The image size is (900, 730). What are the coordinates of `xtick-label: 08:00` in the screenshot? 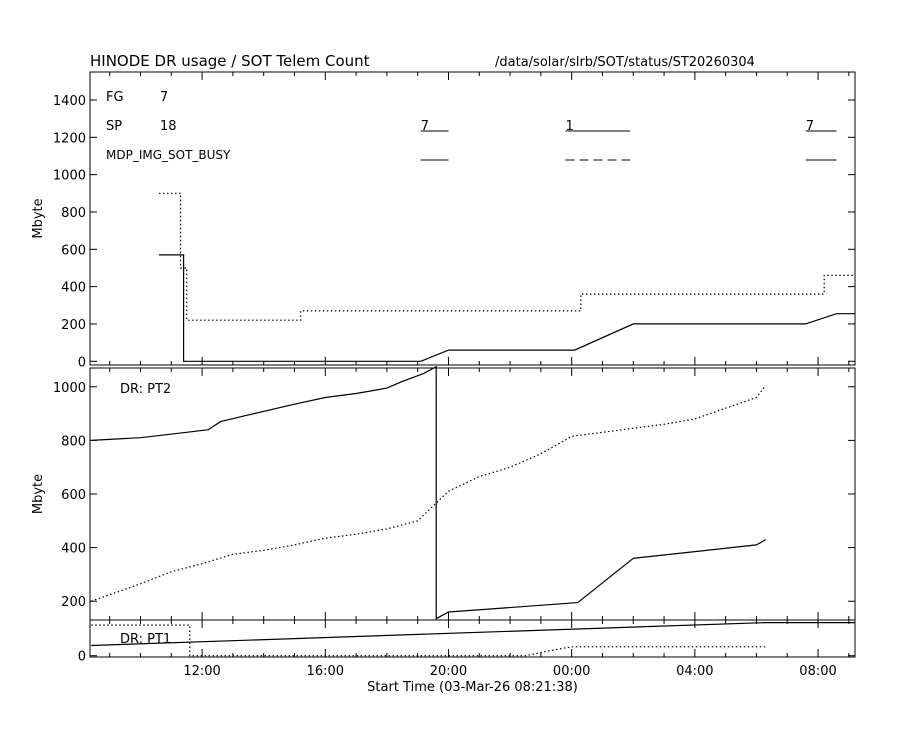 It's located at (817, 671).